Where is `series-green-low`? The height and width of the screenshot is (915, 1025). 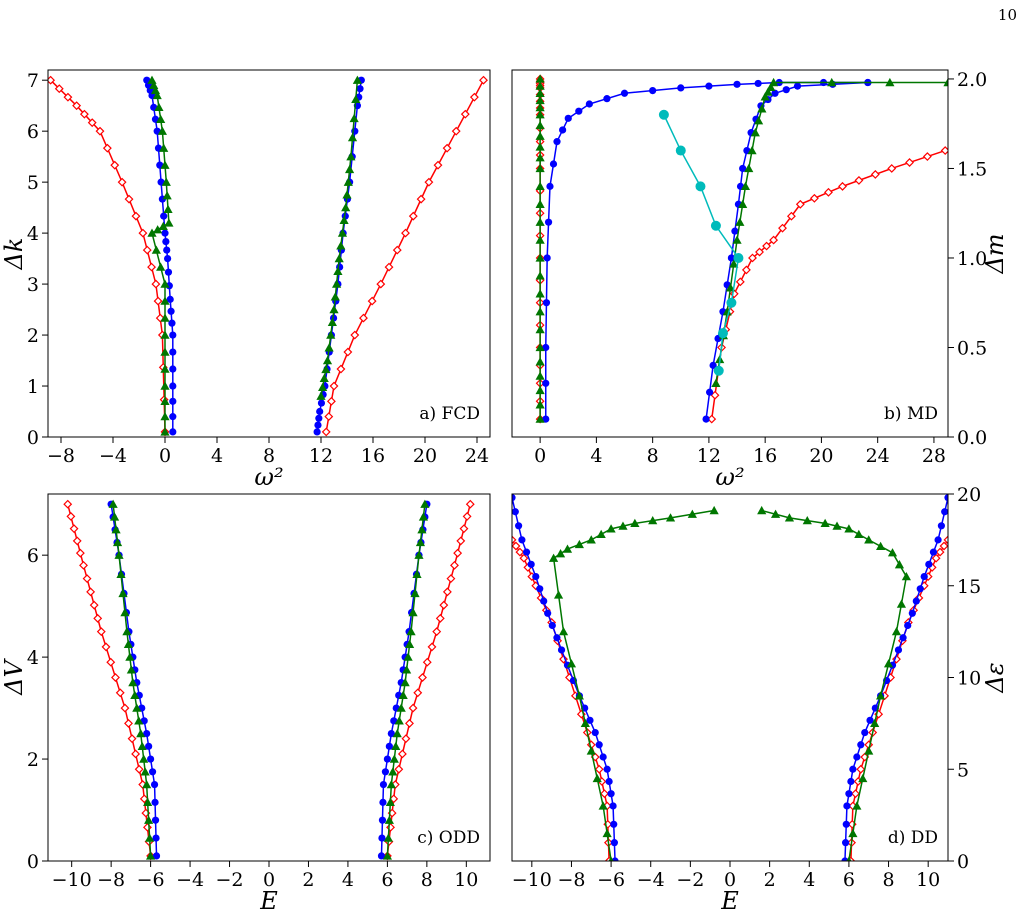
series-green-low is located at coordinates (132, 679).